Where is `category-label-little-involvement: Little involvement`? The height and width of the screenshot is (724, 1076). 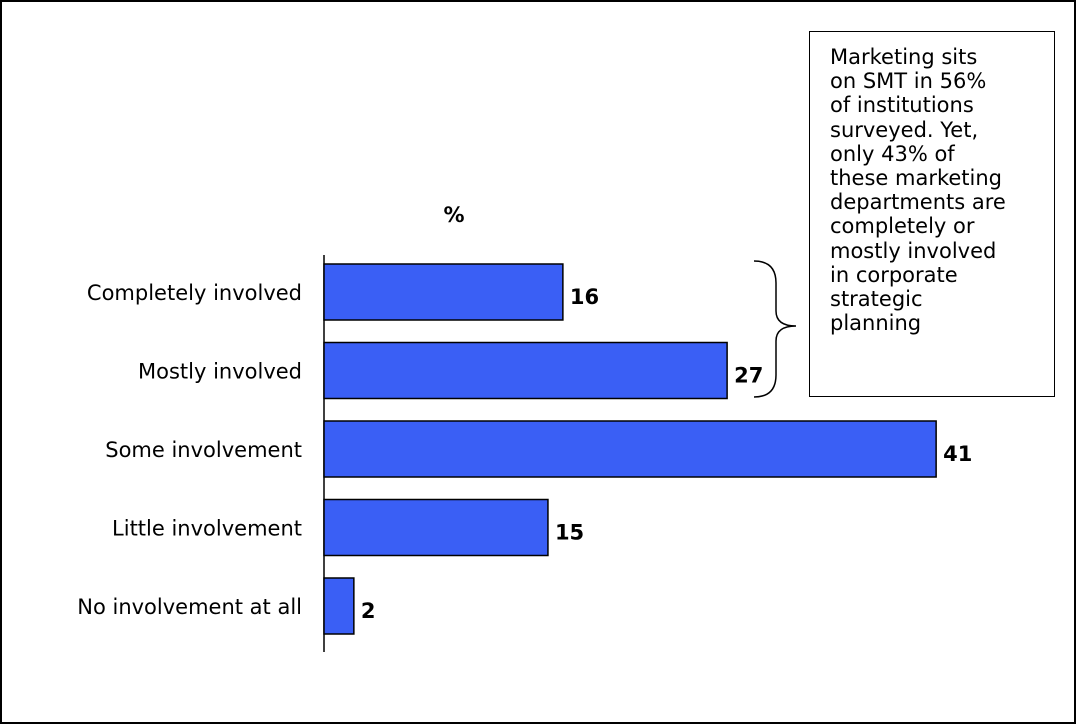 category-label-little-involvement: Little involvement is located at coordinates (207, 529).